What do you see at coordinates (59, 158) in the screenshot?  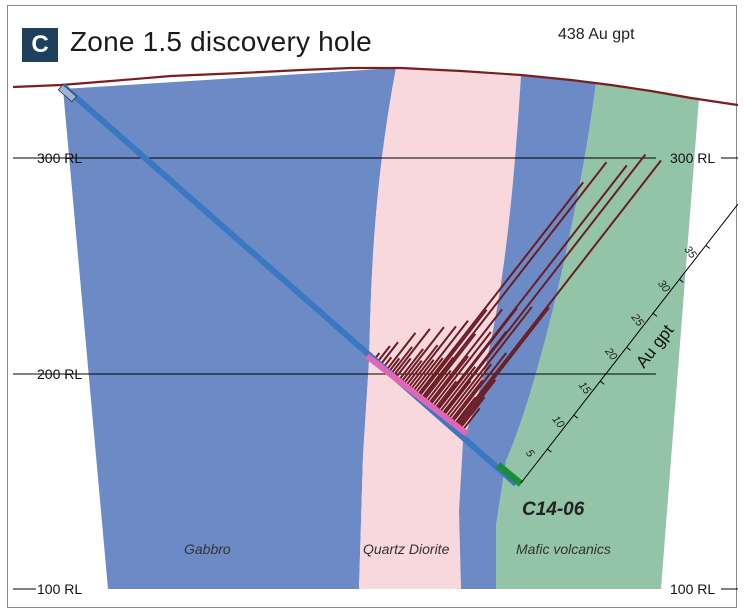 I see `rl300-label-left: 300 RL` at bounding box center [59, 158].